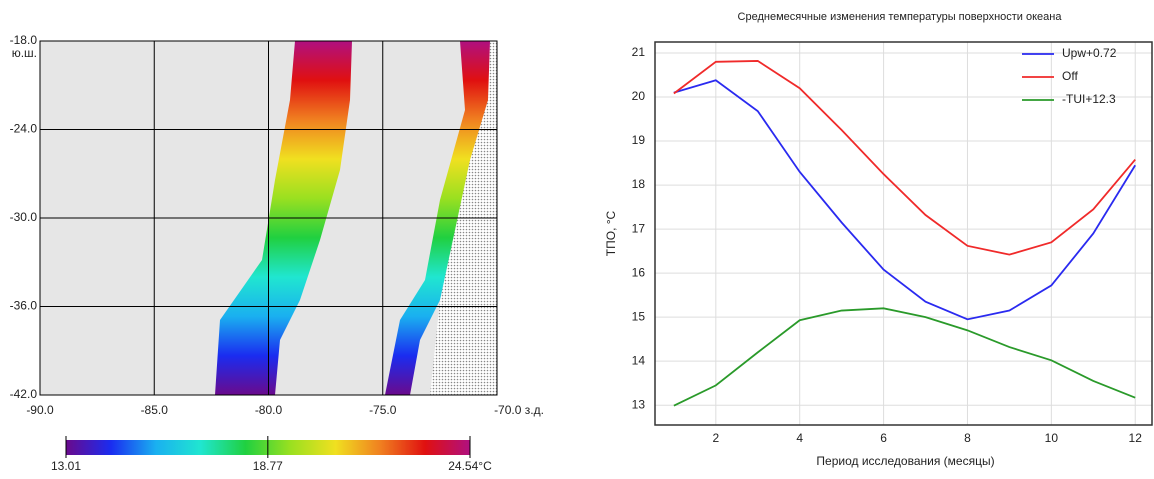 The height and width of the screenshot is (479, 1154). What do you see at coordinates (715, 438) in the screenshot?
I see `x-tick-label: 2` at bounding box center [715, 438].